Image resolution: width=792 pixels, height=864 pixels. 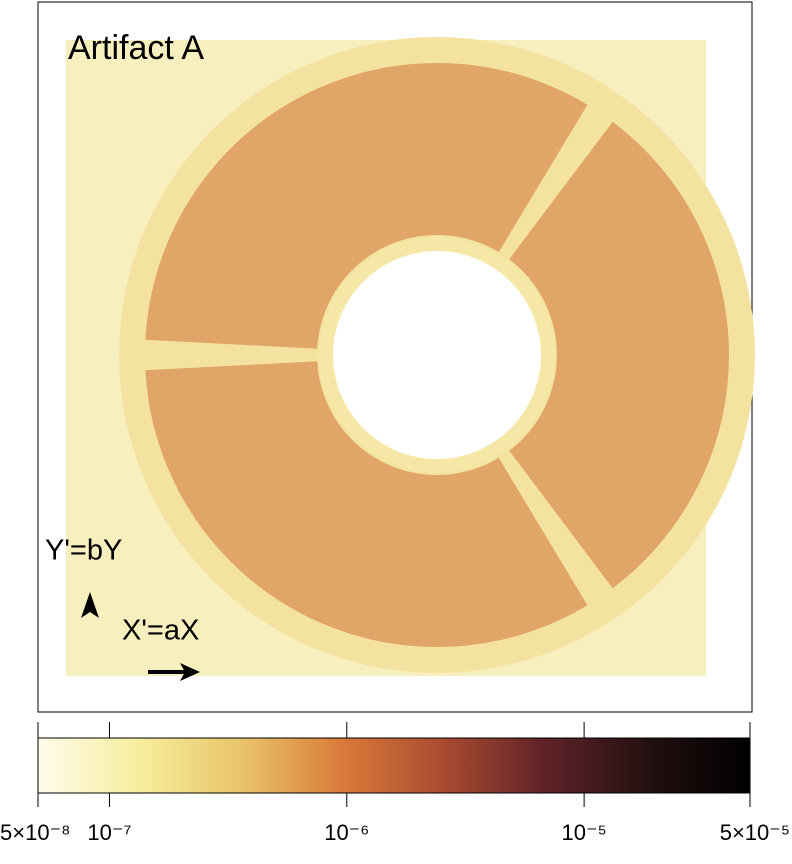 I want to click on colorbar-ticks: 5×10⁻⁸ 10⁻⁷ 10⁻⁶ 10⁻⁵ 5×10⁻⁵, so click(x=395, y=783).